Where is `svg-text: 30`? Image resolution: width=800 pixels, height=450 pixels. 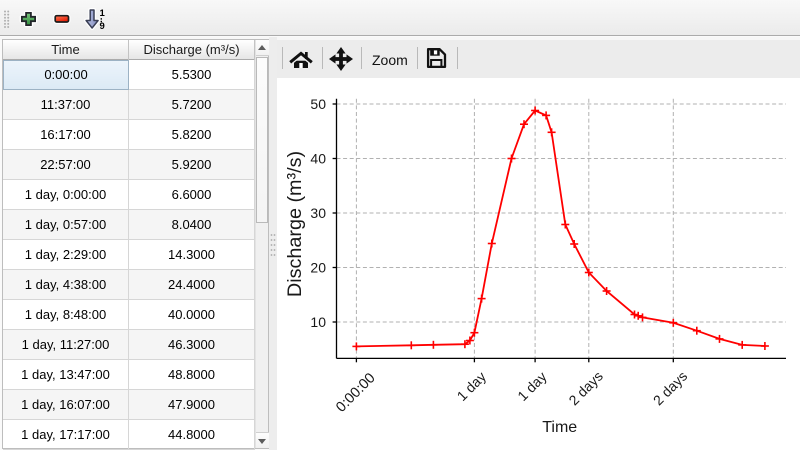
svg-text: 30 is located at coordinates (318, 213).